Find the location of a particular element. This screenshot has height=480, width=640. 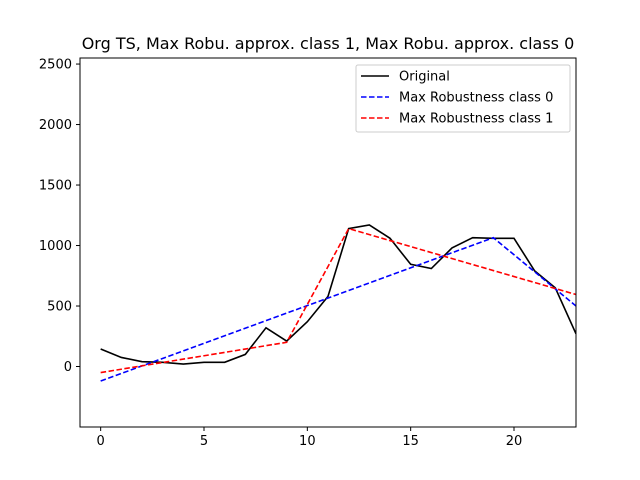

x-tick-label: 5 is located at coordinates (204, 441).